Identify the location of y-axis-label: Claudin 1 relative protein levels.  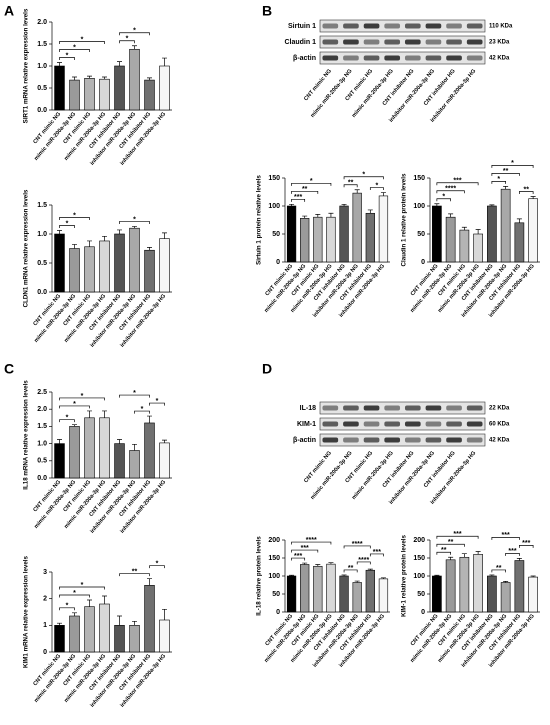
(404, 219).